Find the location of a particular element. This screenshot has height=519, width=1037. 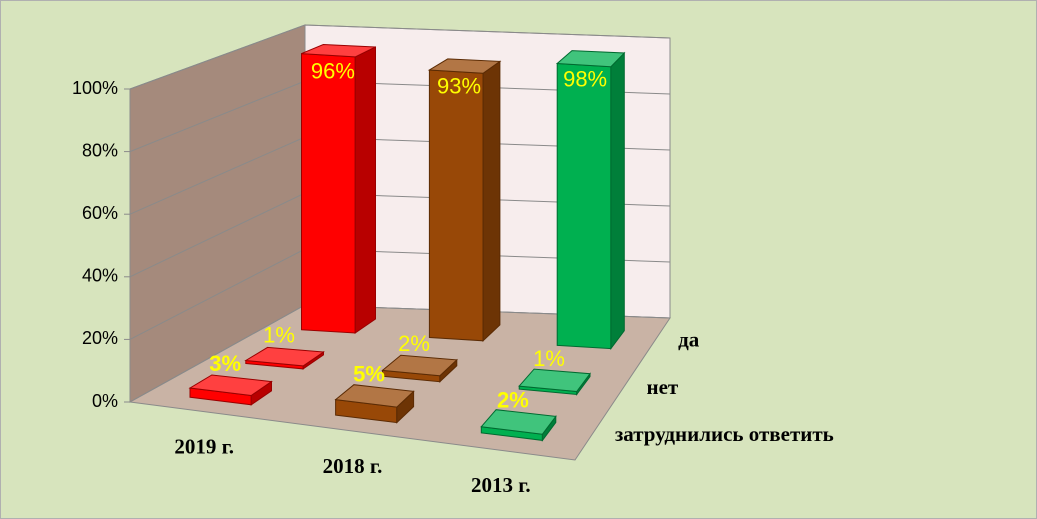

y-tick-label: 40% is located at coordinates (100, 276).